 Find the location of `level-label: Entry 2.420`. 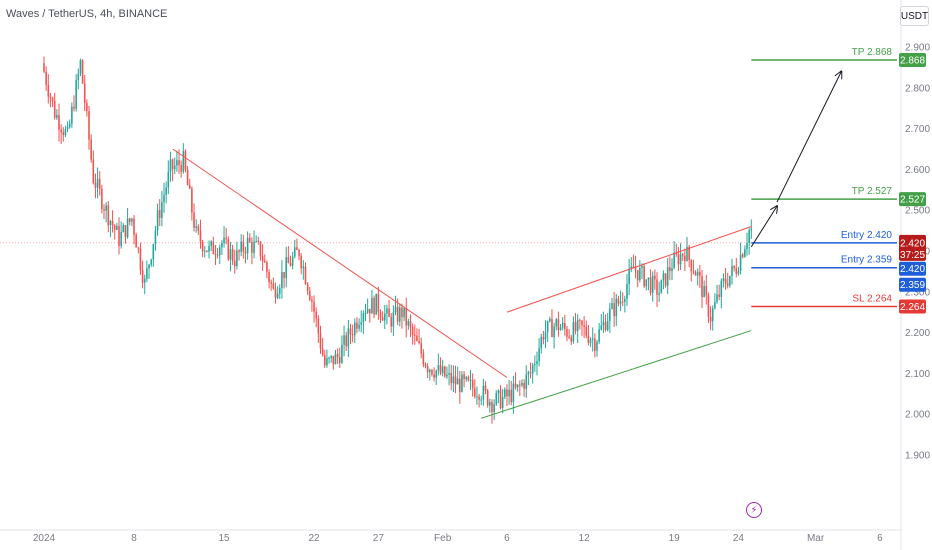

level-label: Entry 2.420 is located at coordinates (867, 235).